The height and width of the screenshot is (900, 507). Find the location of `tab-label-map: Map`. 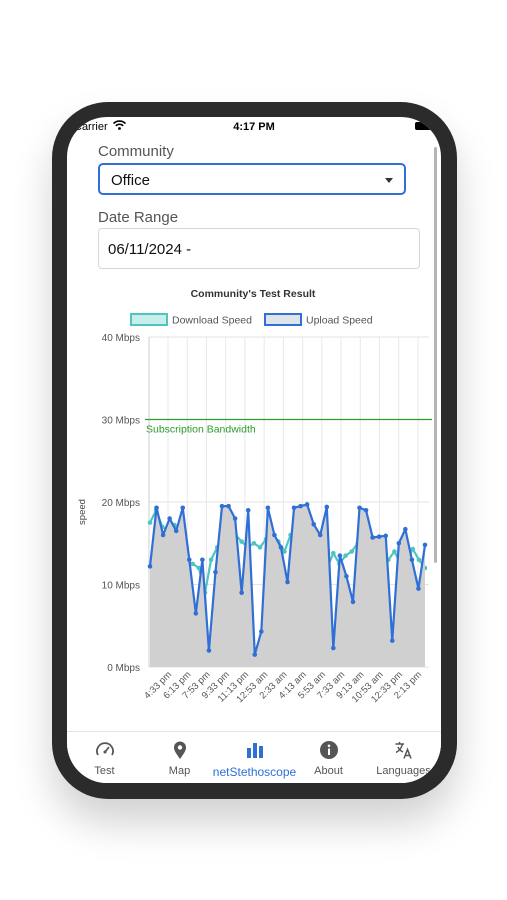

tab-label-map: Map is located at coordinates (179, 771).